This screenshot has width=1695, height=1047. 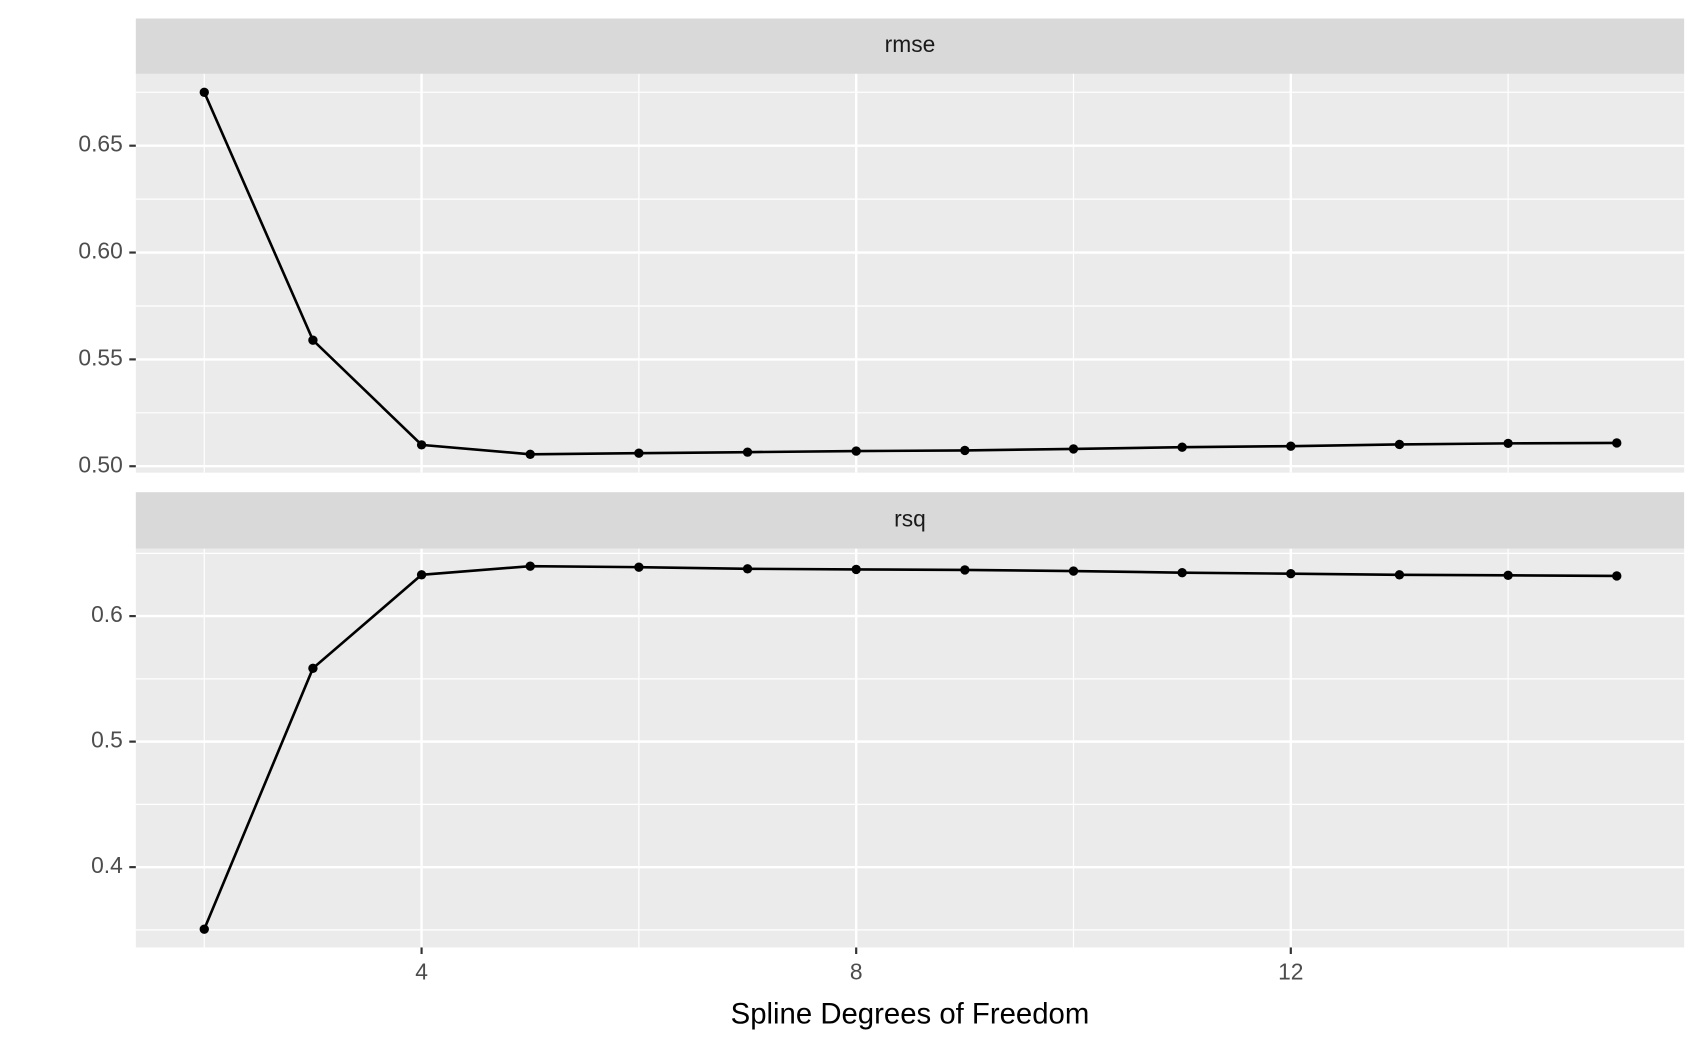 I want to click on y-tick-label: 0.4, so click(x=107, y=865).